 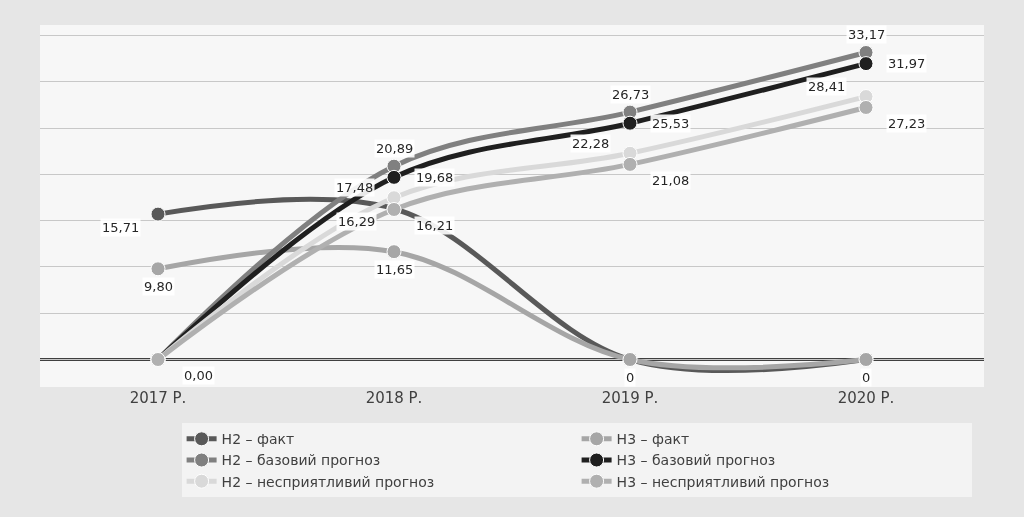 I want to click on x-tick-label: 2018 Р., so click(x=394, y=398).